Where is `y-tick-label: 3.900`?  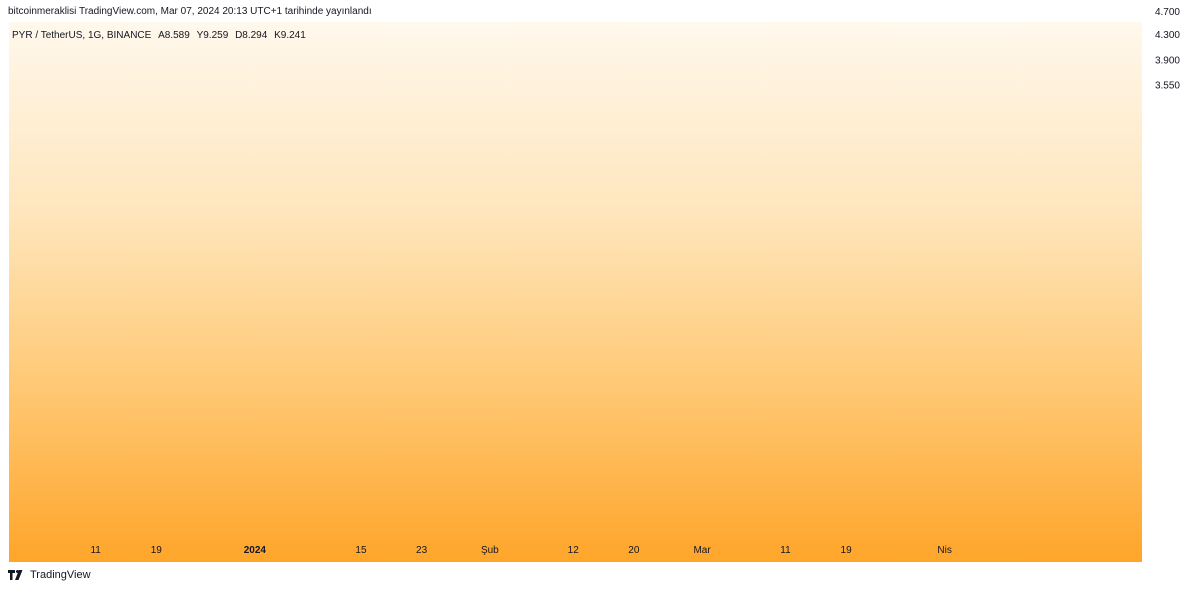
y-tick-label: 3.900 is located at coordinates (1167, 61).